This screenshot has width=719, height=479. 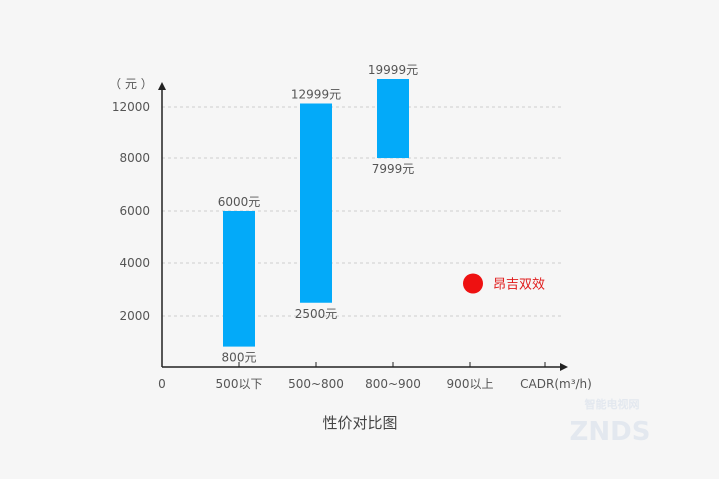 What do you see at coordinates (393, 384) in the screenshot?
I see `x-tick-label: 800~900` at bounding box center [393, 384].